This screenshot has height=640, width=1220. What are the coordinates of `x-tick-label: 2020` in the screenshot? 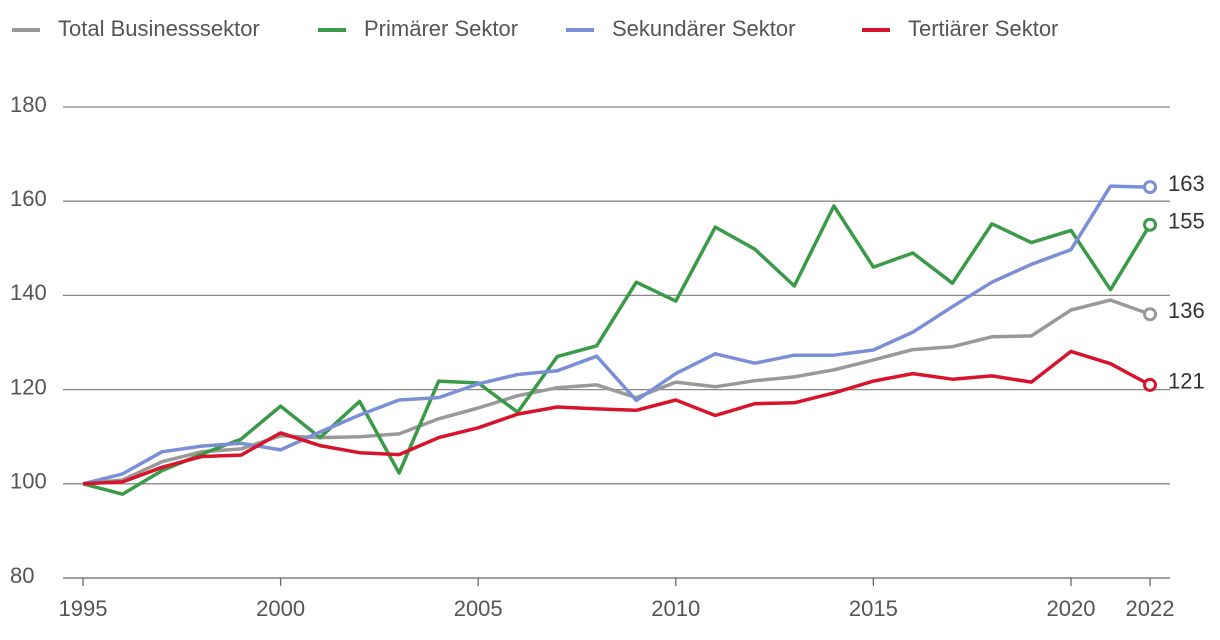 It's located at (1070, 608).